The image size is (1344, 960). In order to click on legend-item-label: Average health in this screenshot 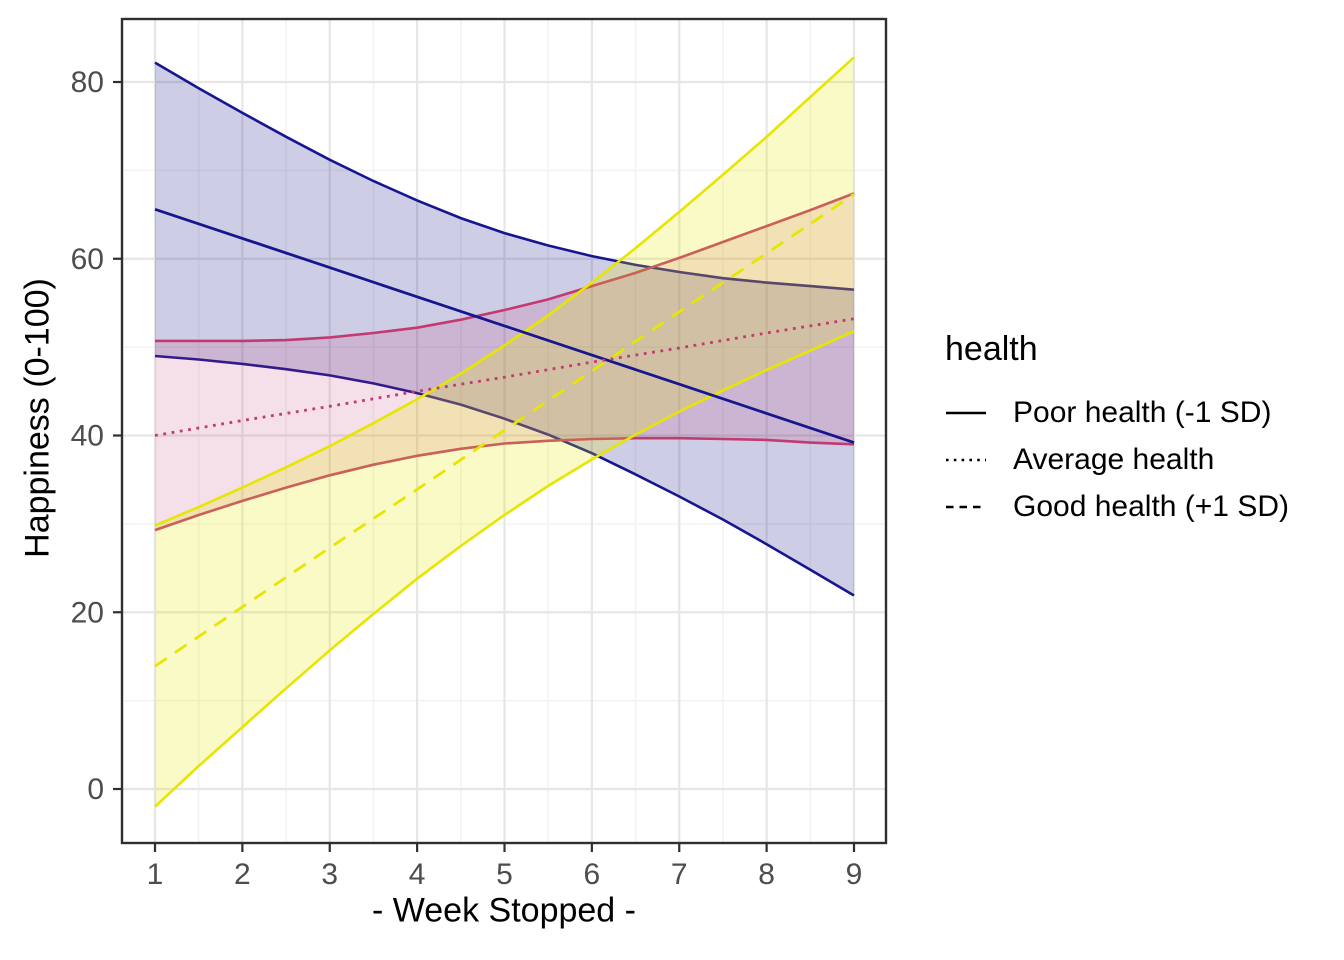, I will do `click(1114, 459)`.